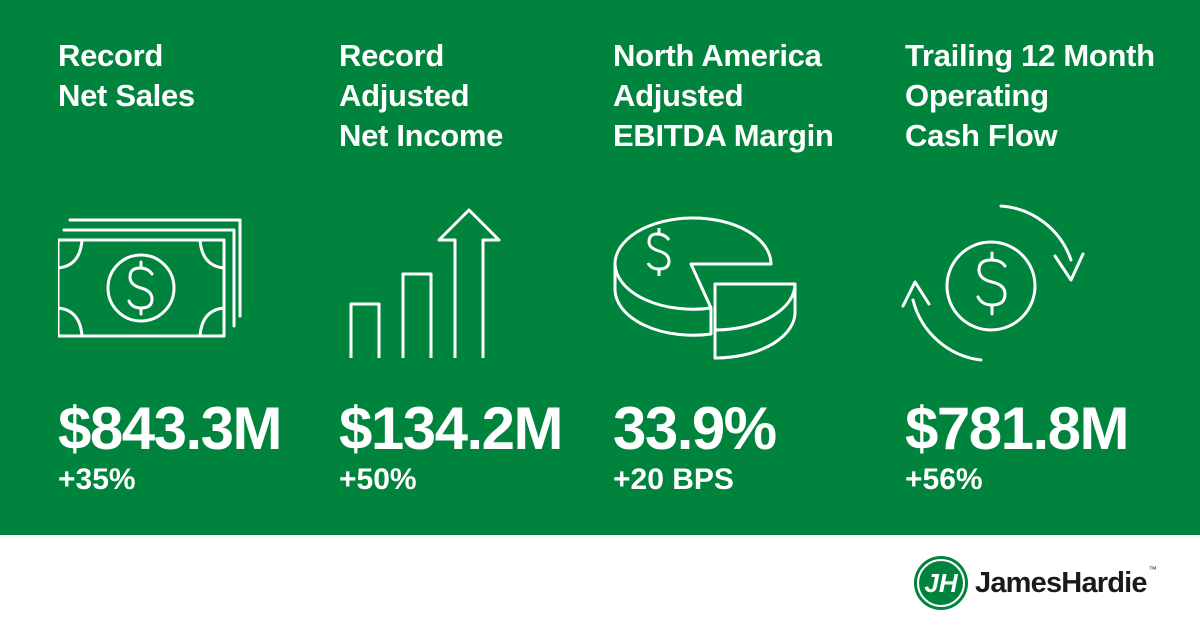  What do you see at coordinates (126, 95) in the screenshot?
I see `title-line: Net Sales` at bounding box center [126, 95].